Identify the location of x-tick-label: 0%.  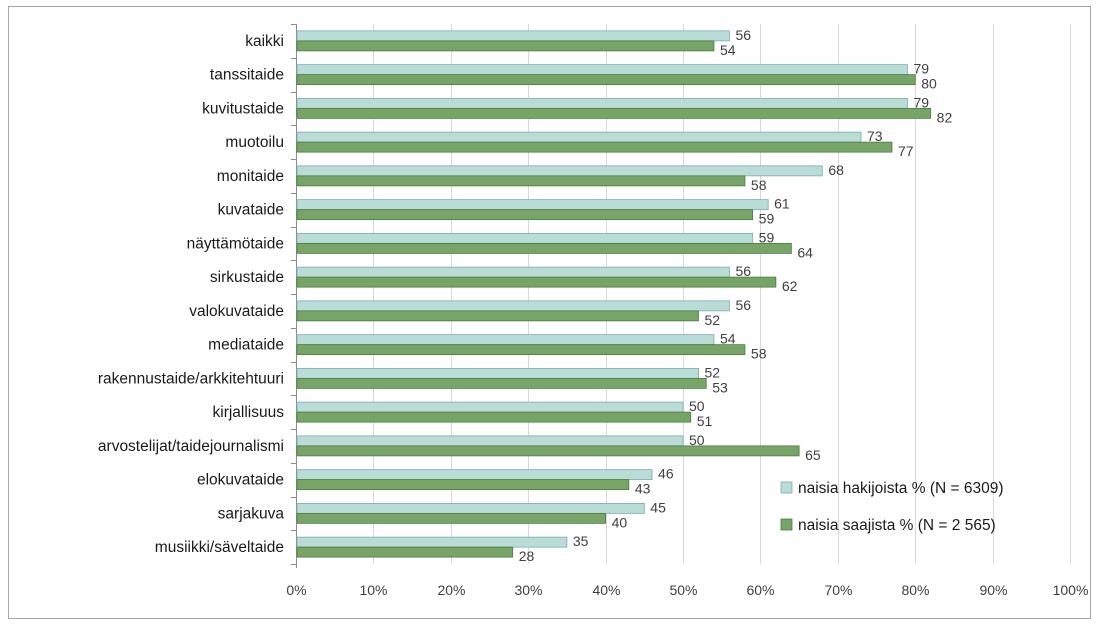
(296, 590).